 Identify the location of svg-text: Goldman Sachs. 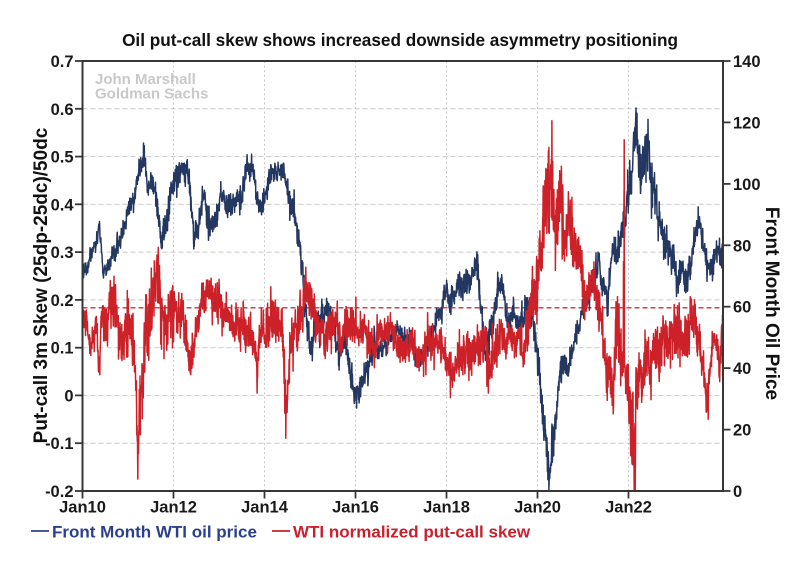
(151, 94).